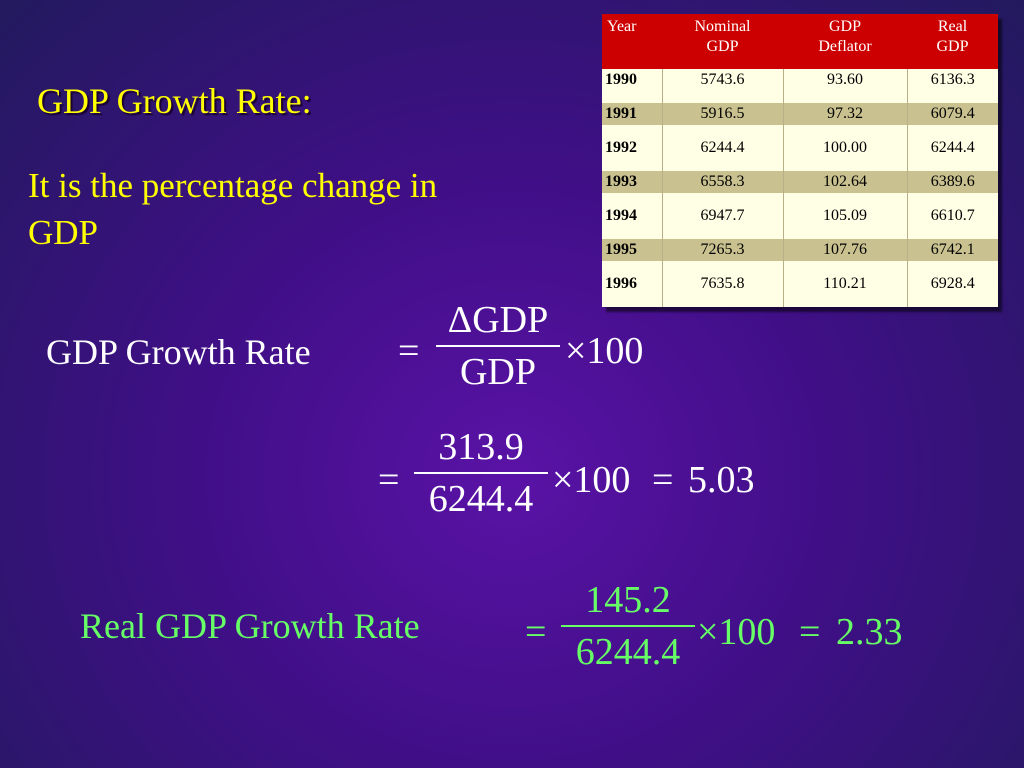 The height and width of the screenshot is (768, 1024). I want to click on formula3-fraction: 145.2 6244.4, so click(628, 626).